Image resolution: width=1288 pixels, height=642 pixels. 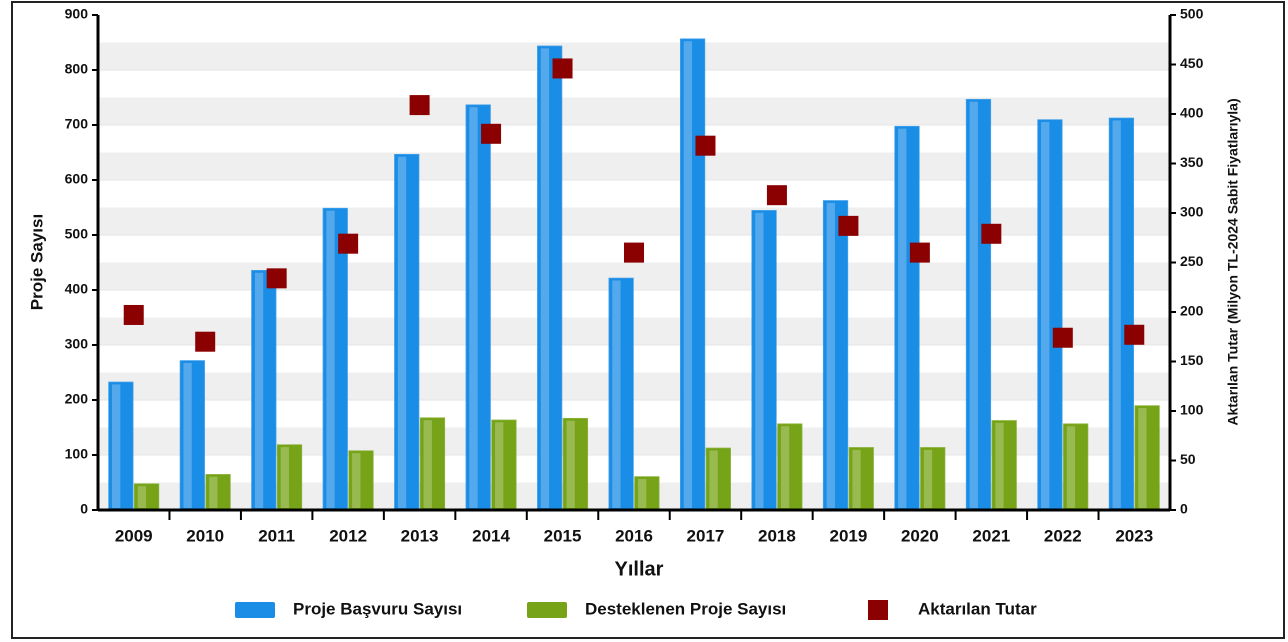 What do you see at coordinates (134, 535) in the screenshot?
I see `x-tick-label: 2009` at bounding box center [134, 535].